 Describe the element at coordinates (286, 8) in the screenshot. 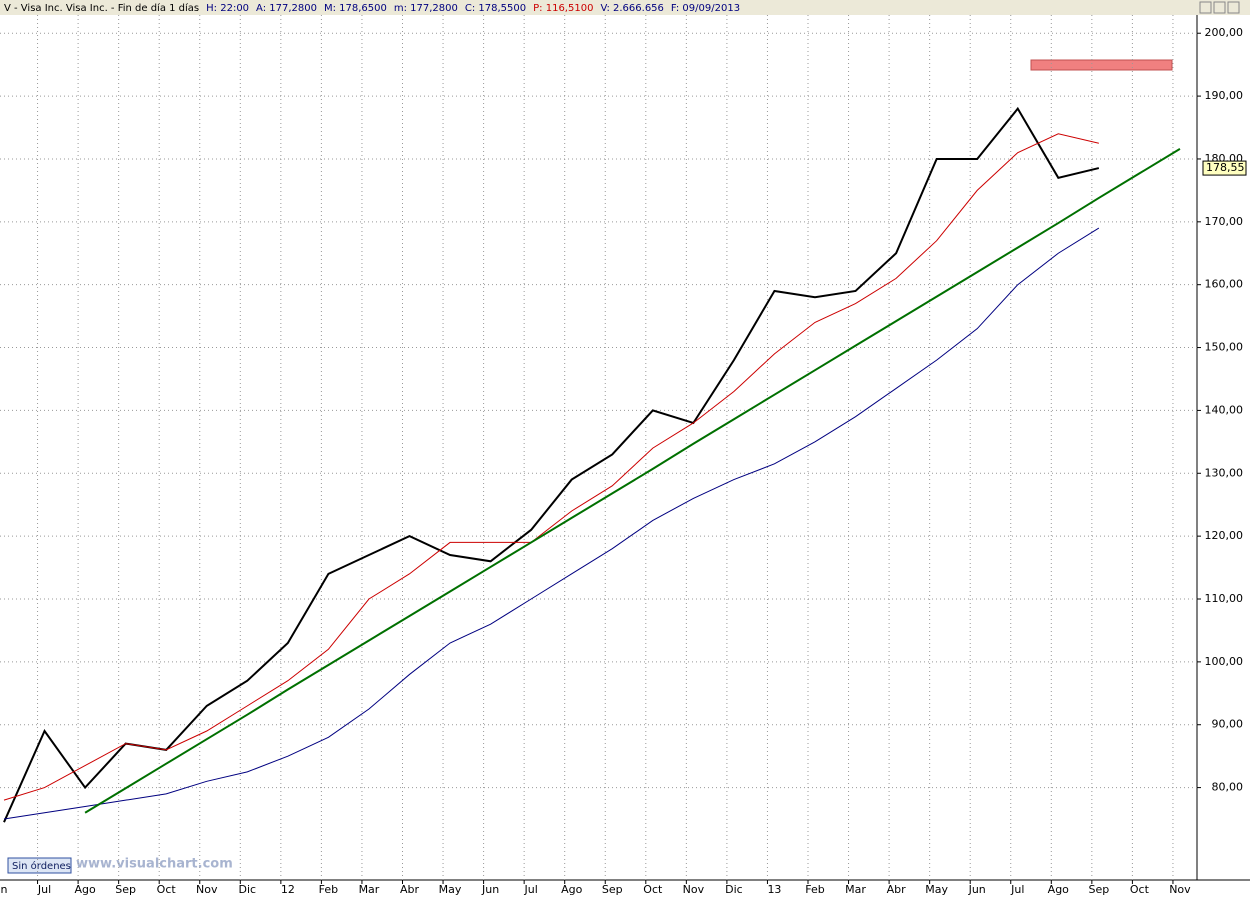

I see `header-item: A: 177,2800` at that location.